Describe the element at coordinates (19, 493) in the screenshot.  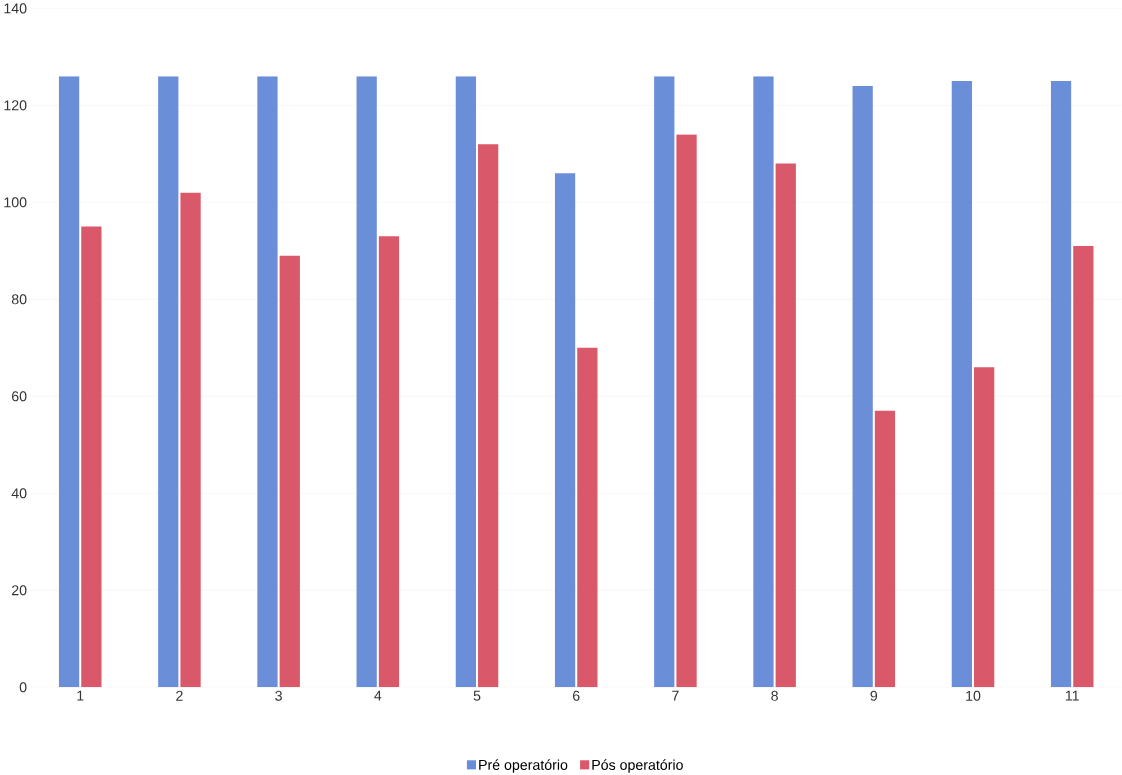
I see `y-tick-label: 40` at that location.